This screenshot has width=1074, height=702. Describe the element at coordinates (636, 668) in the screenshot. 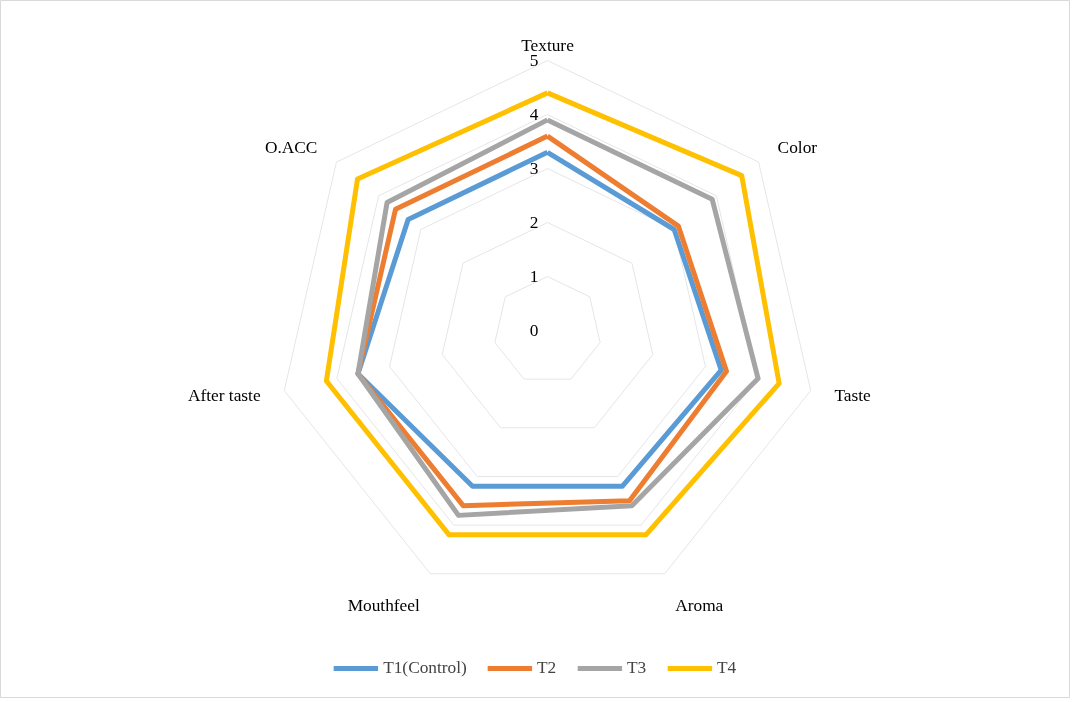

I see `legend-label: T3` at that location.